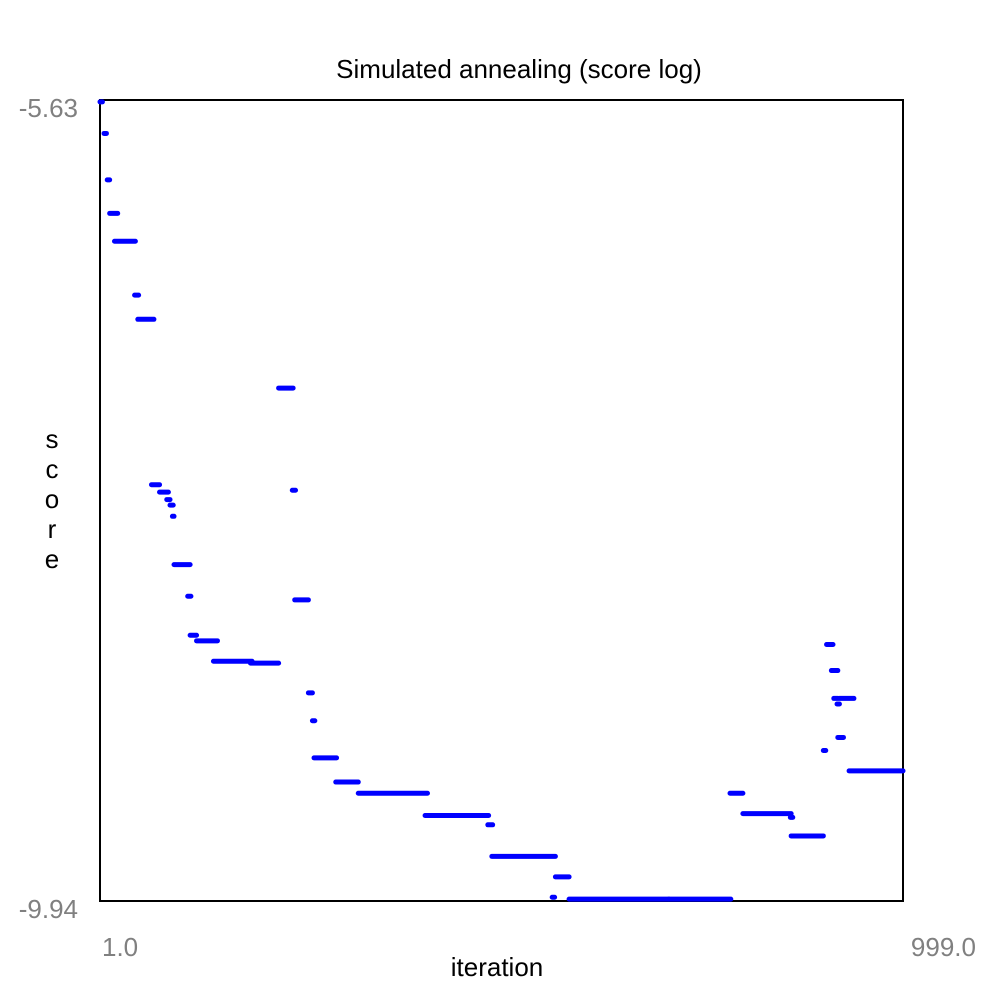 This screenshot has width=1000, height=1000. What do you see at coordinates (48, 108) in the screenshot?
I see `y-tick-label-max: -5.63` at bounding box center [48, 108].